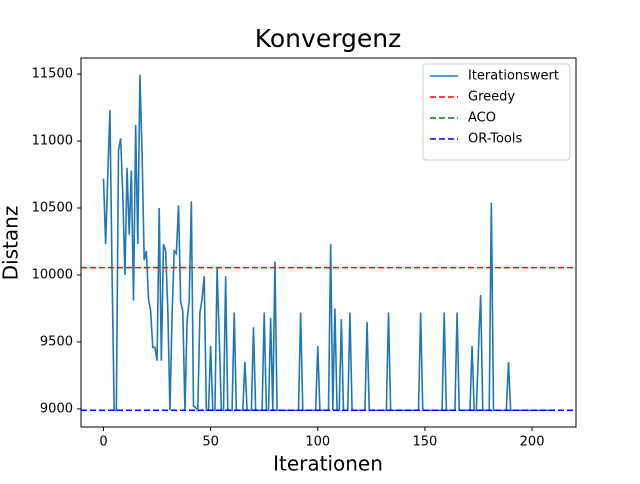 The height and width of the screenshot is (484, 640). Describe the element at coordinates (103, 442) in the screenshot. I see `x-tick-label: 0` at that location.